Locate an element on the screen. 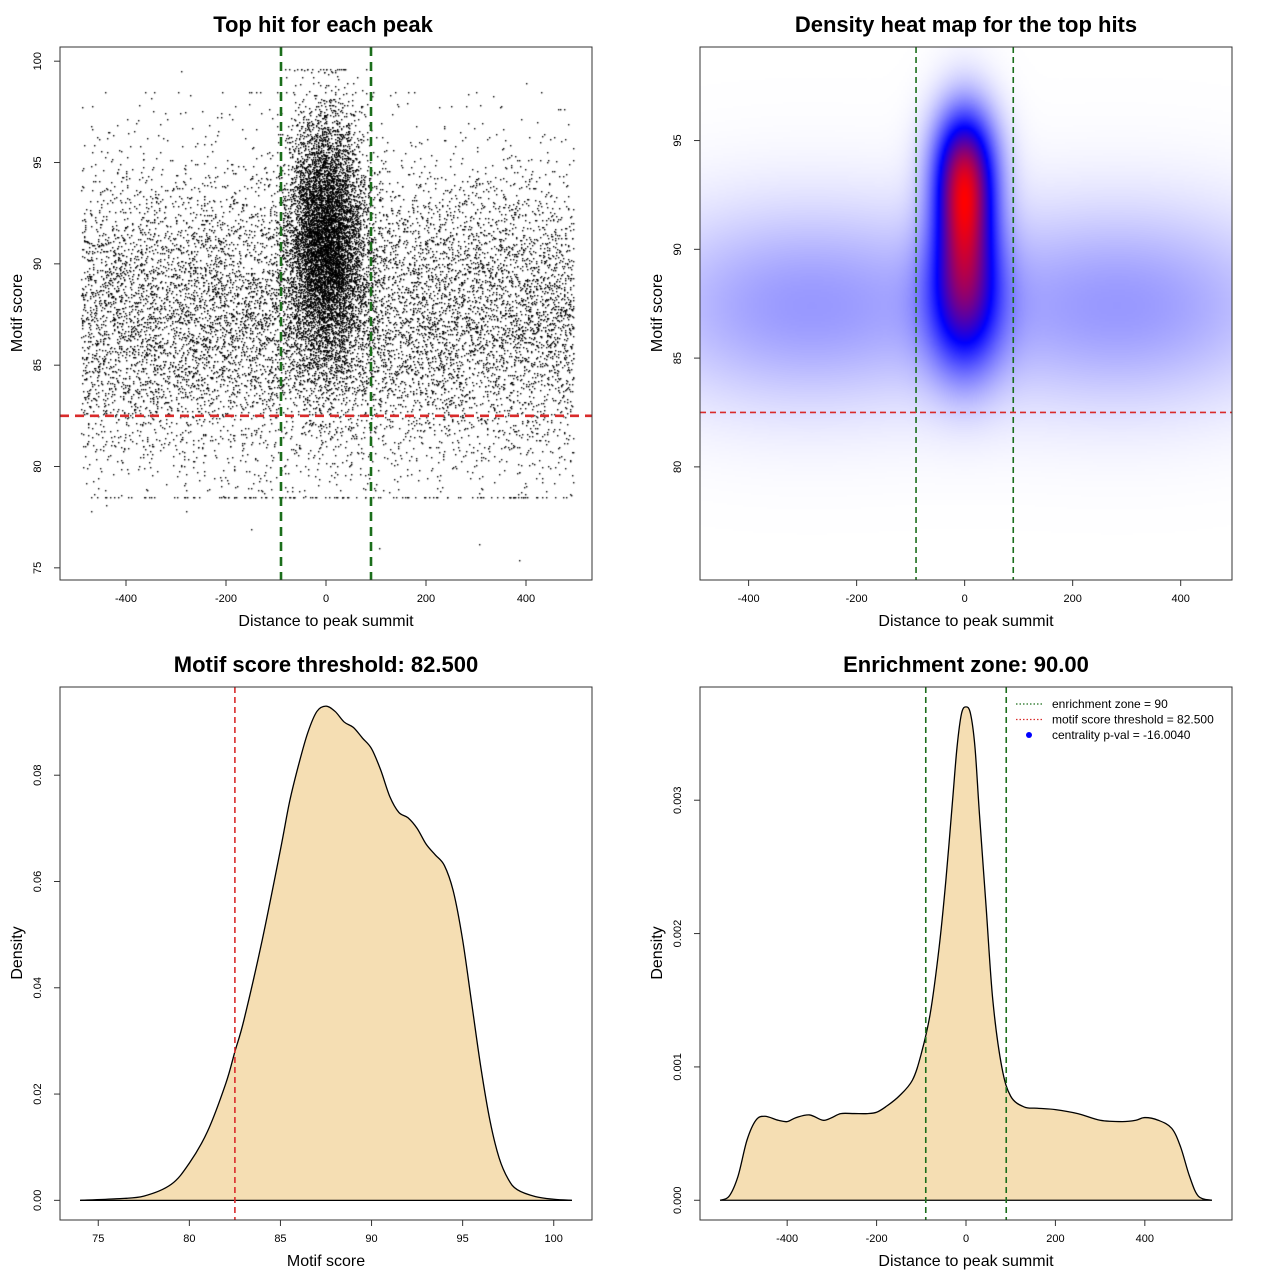 Image resolution: width=1280 pixels, height=1285 pixels. y-tick-label: 0.06 is located at coordinates (38, 881).